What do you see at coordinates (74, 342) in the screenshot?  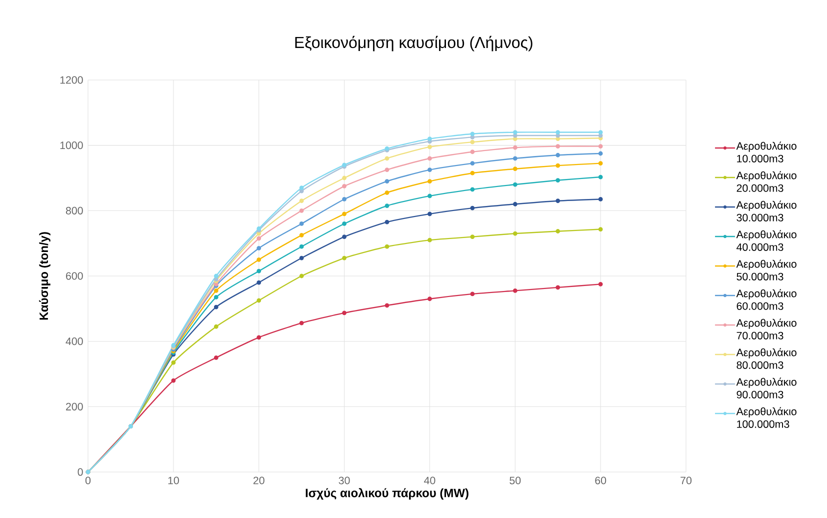 I see `y-tick-label: 400` at bounding box center [74, 342].